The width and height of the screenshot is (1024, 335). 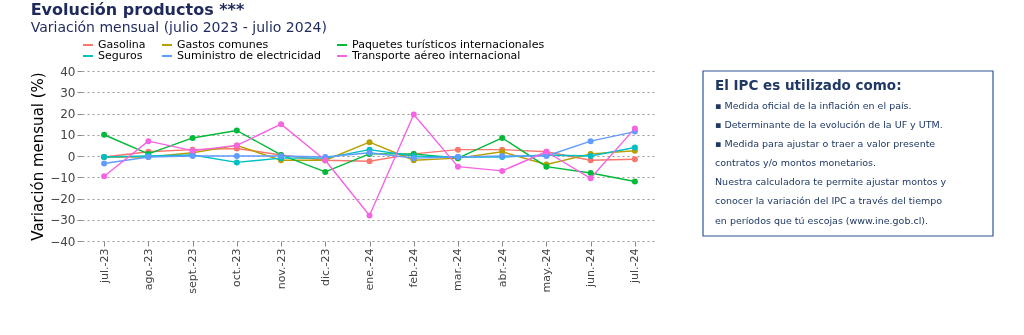 What do you see at coordinates (249, 55) in the screenshot?
I see `legend-label: Suministro de electricidad` at bounding box center [249, 55].